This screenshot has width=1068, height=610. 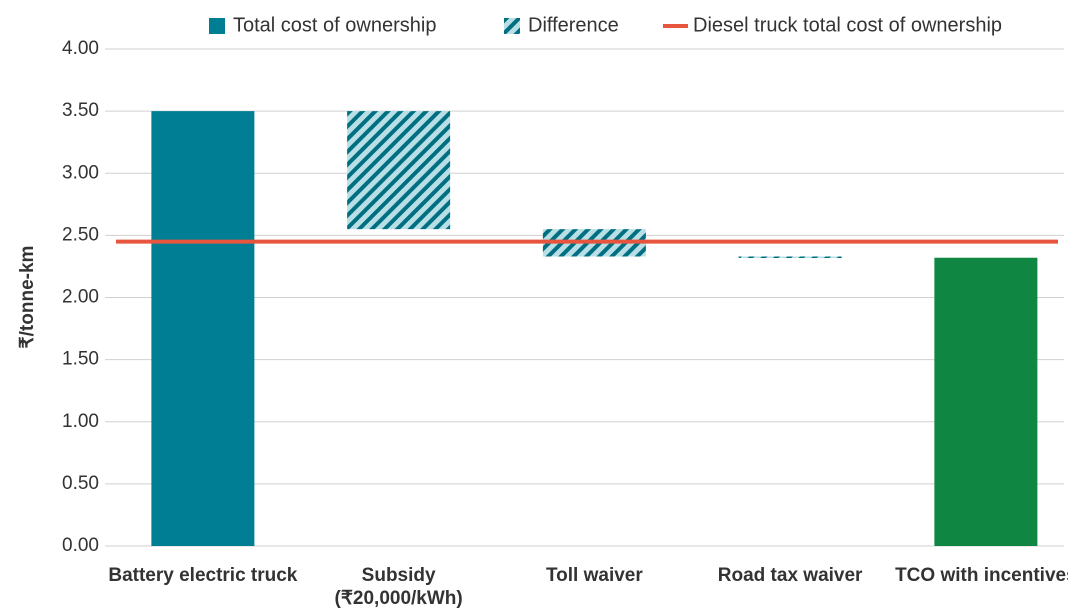 What do you see at coordinates (80, 110) in the screenshot?
I see `y-tick-label: 3.50` at bounding box center [80, 110].